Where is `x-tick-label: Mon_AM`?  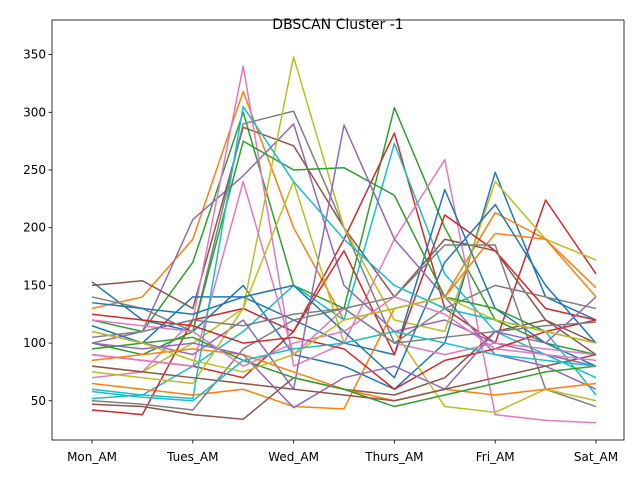 x-tick-label: Mon_AM is located at coordinates (92, 457).